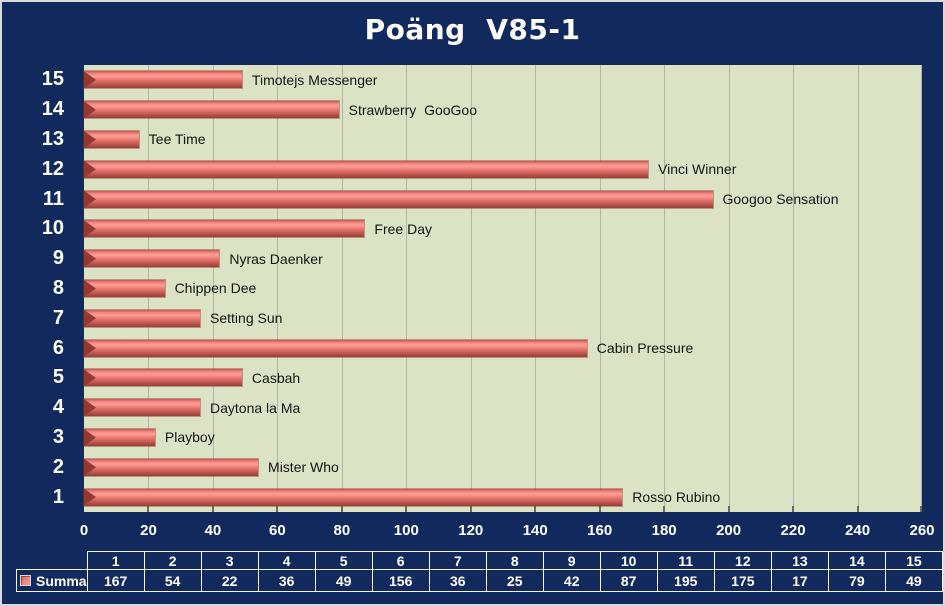 The image size is (945, 606). Describe the element at coordinates (922, 530) in the screenshot. I see `x-axis-label-260: 260` at that location.